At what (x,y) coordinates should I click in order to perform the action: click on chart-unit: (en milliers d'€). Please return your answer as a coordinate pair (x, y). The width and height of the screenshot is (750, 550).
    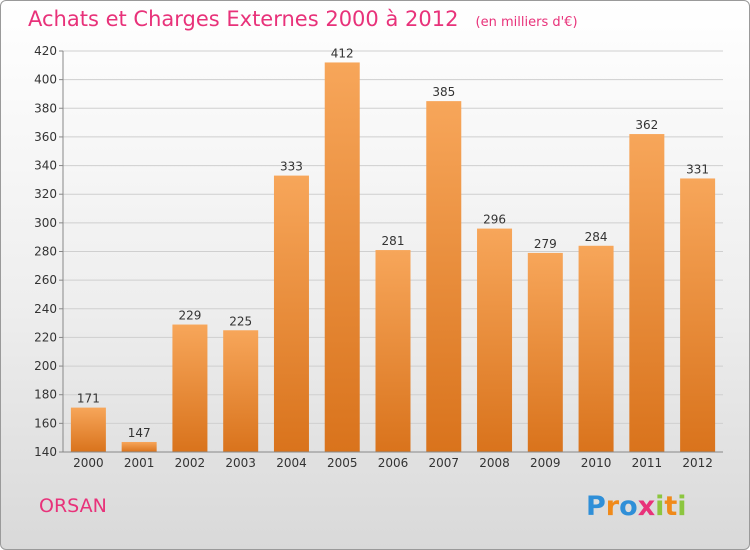
    Looking at the image, I should click on (526, 22).